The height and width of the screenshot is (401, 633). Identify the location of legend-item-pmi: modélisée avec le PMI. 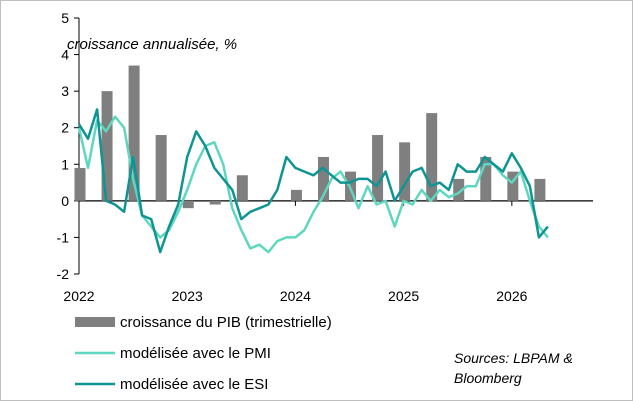
(173, 353).